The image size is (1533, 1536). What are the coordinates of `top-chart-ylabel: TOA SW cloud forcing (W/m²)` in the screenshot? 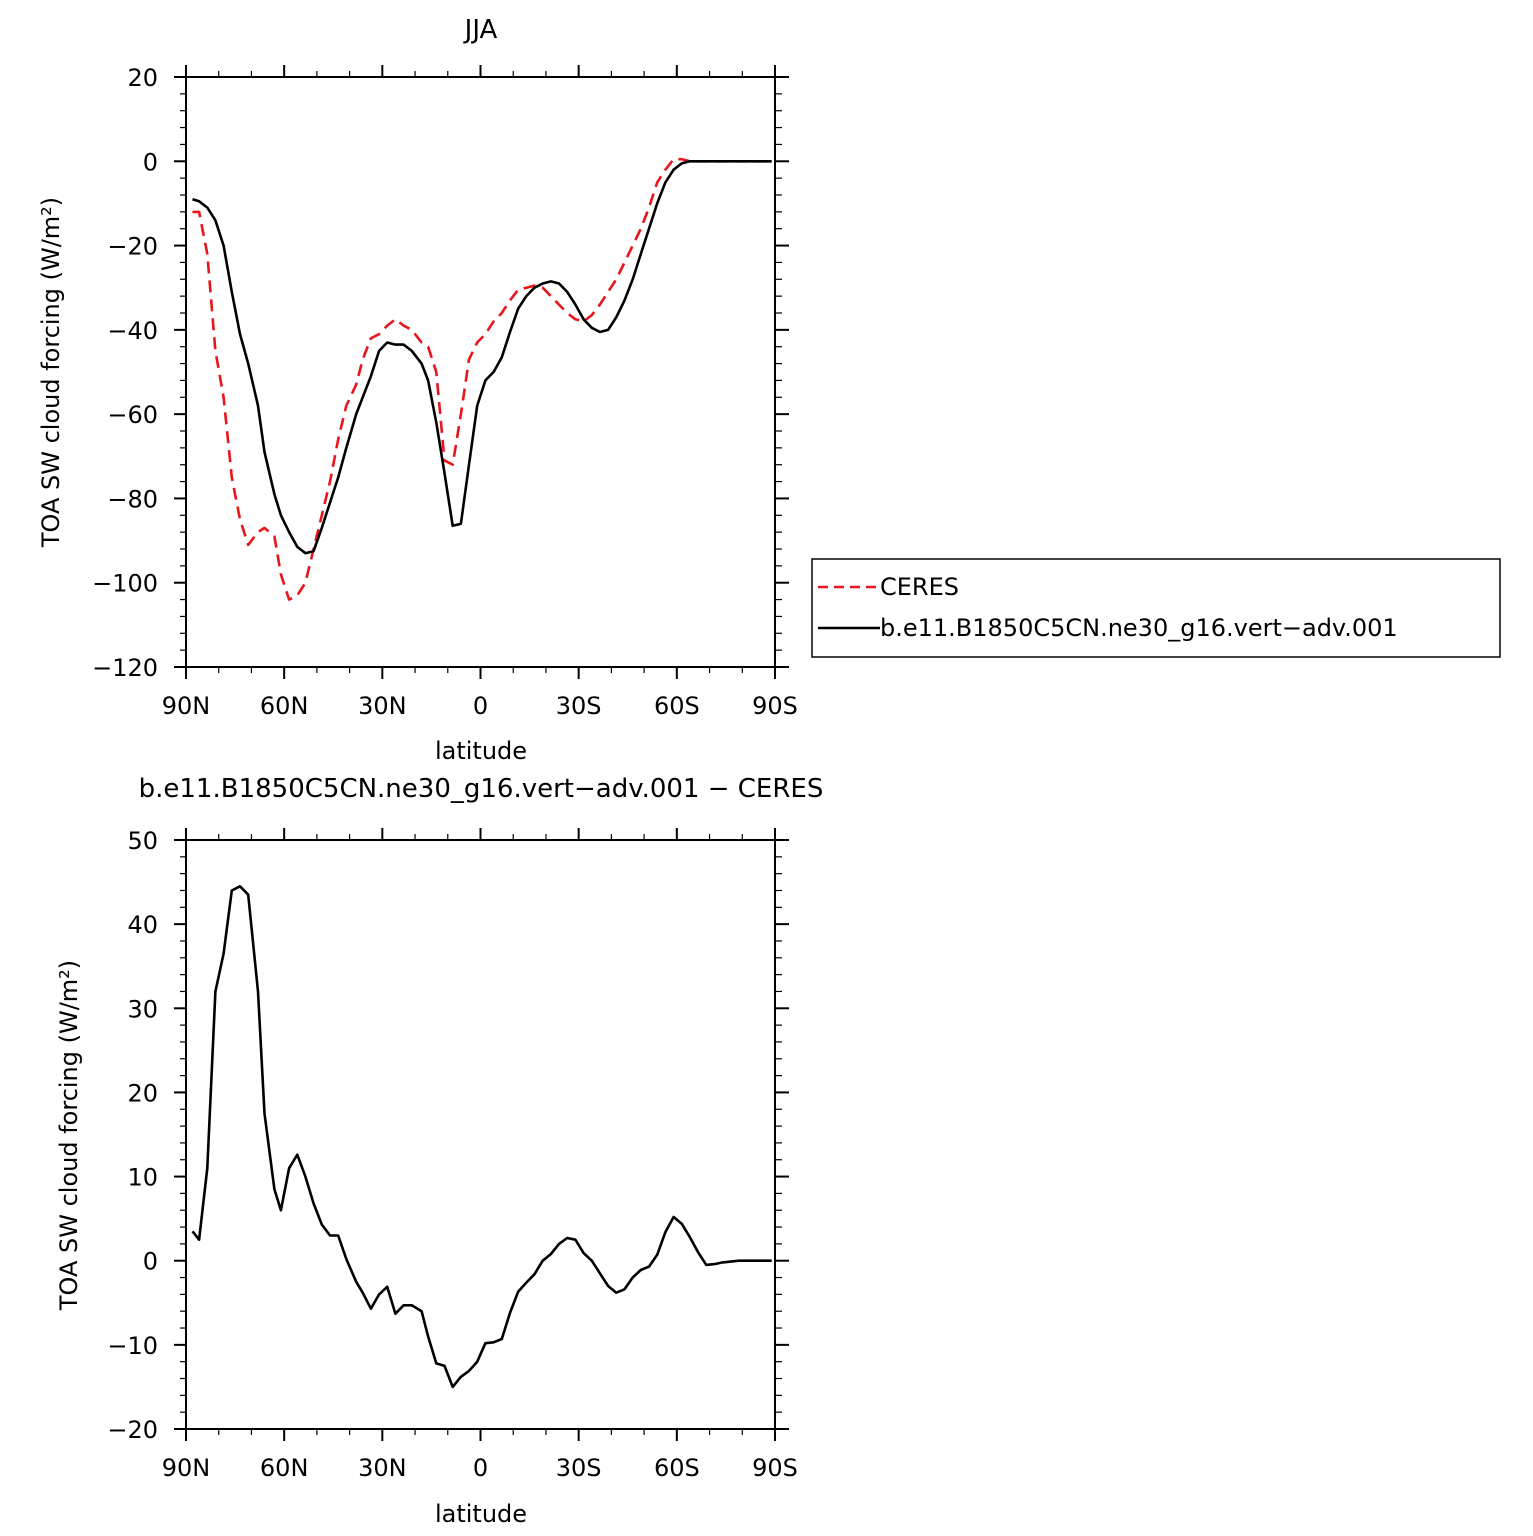 It's located at (51, 372).